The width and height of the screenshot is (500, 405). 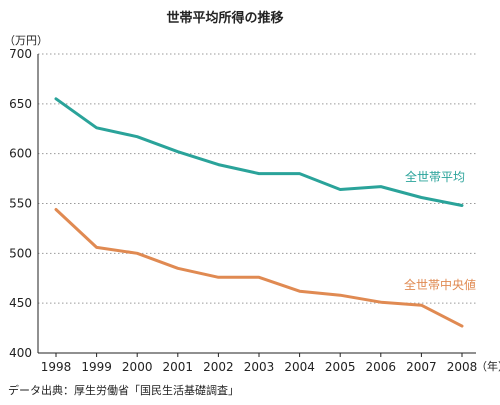 I want to click on x-tick-label: 2006, so click(x=381, y=367).